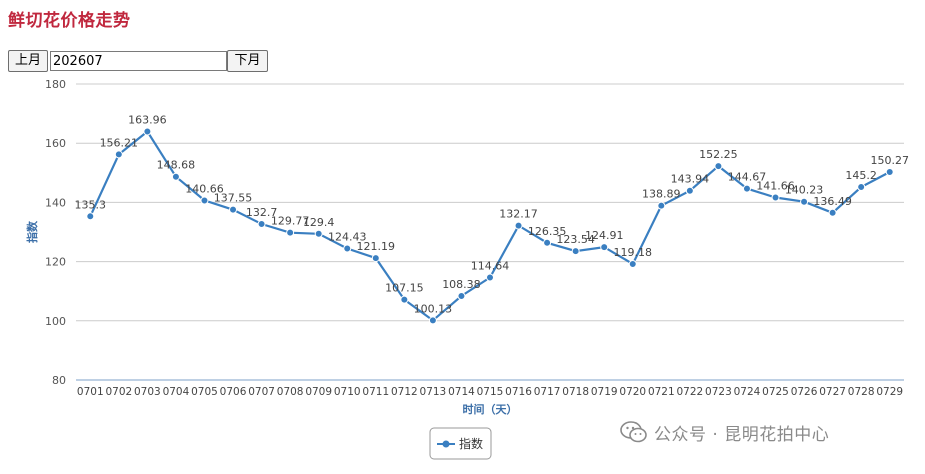 The width and height of the screenshot is (925, 474). Describe the element at coordinates (176, 392) in the screenshot. I see `x-tick-label: 0704` at that location.